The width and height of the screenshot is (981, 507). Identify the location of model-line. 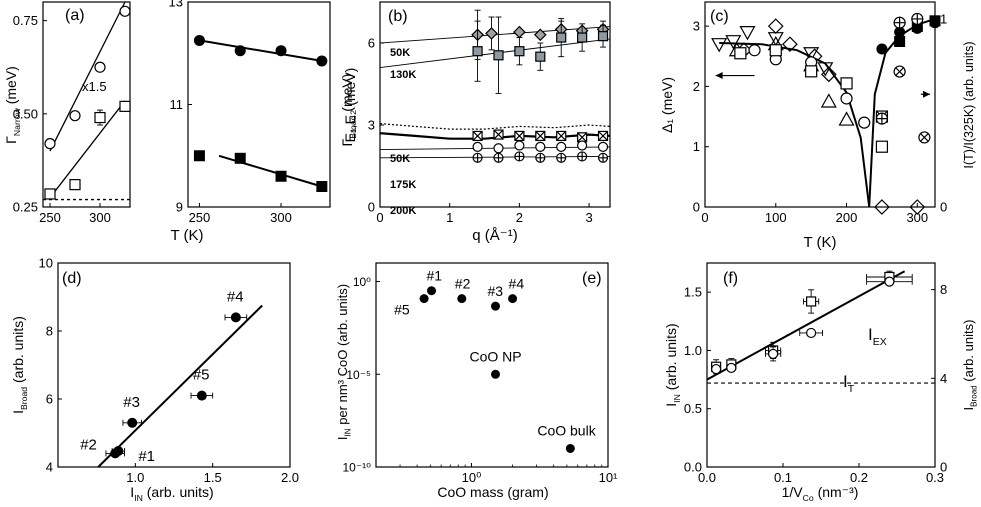
(495, 126).